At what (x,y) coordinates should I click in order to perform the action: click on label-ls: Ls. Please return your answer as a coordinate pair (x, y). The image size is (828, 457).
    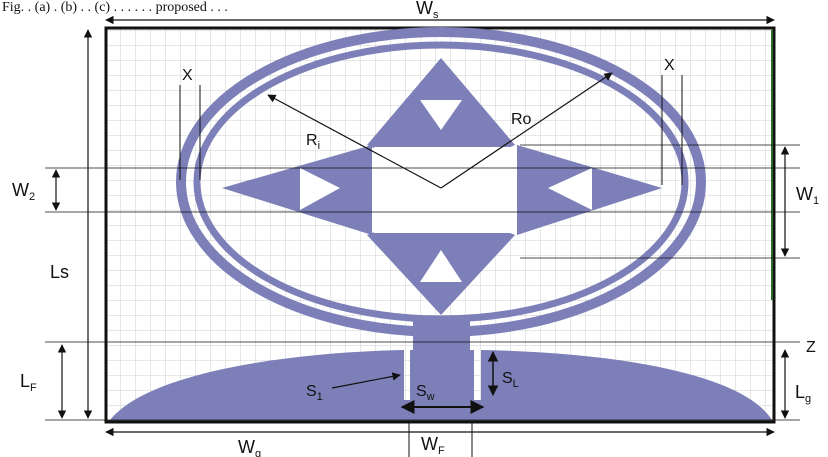
    Looking at the image, I should click on (59, 272).